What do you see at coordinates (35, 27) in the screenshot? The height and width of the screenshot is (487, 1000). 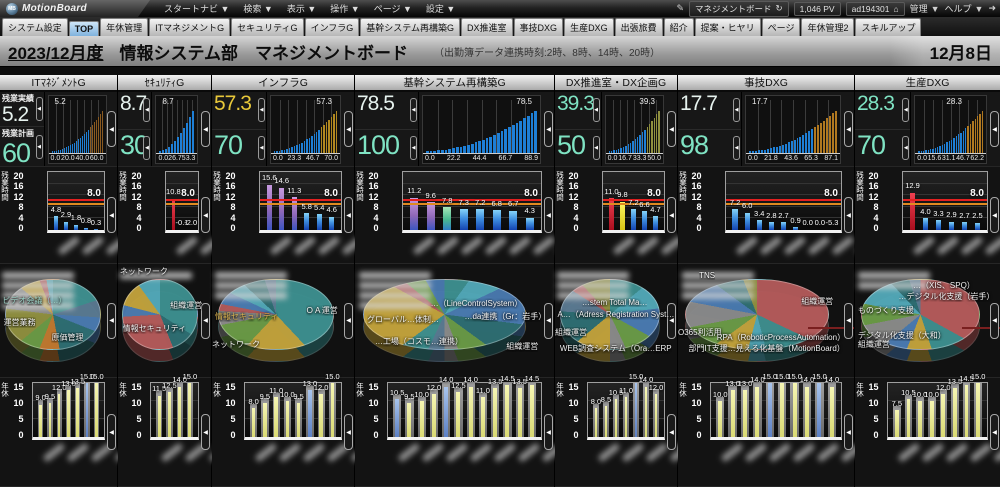 I see `tab-システム設定: システム設定` at bounding box center [35, 27].